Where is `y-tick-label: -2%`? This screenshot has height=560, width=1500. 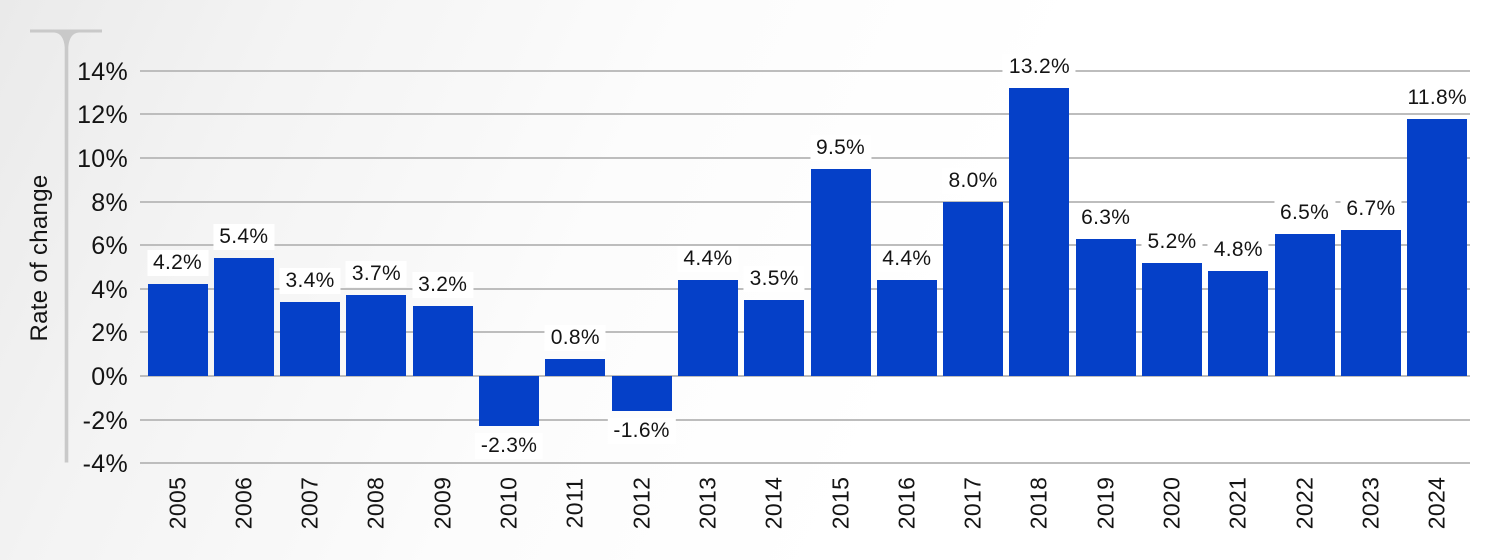 y-tick-label: -2% is located at coordinates (105, 420).